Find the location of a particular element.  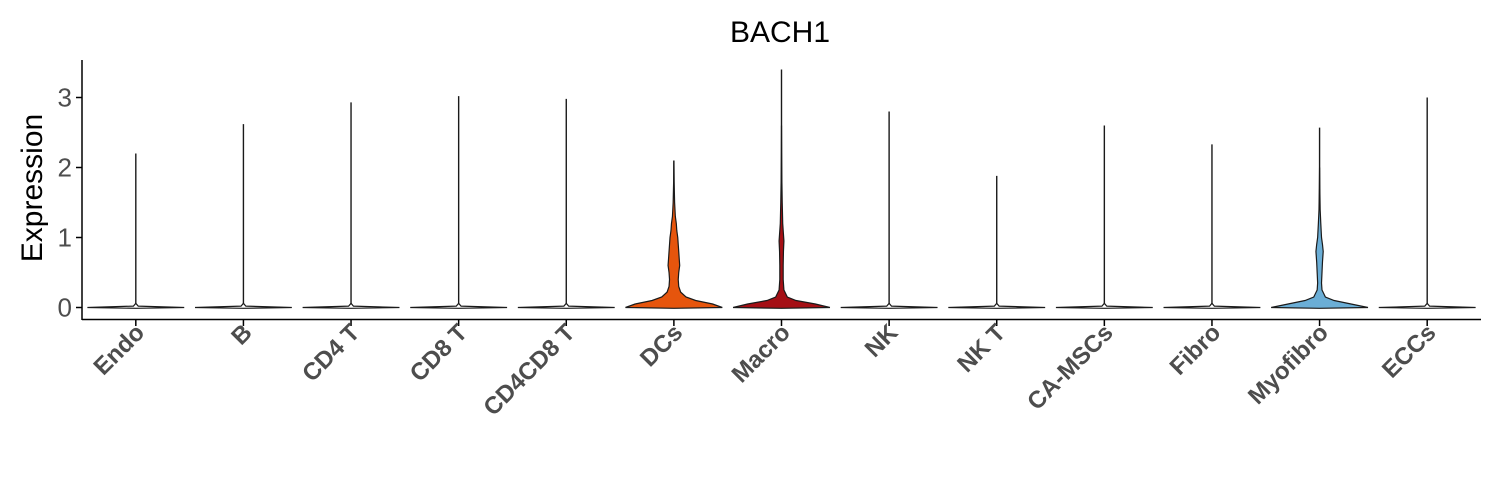

x-tick-label: CA-MSCs is located at coordinates (1070, 367).